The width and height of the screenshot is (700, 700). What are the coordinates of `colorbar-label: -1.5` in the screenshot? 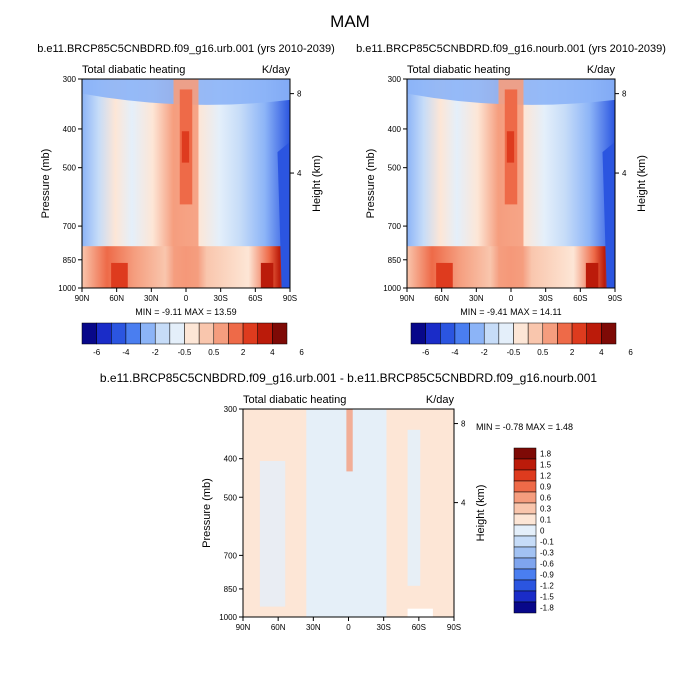 It's located at (547, 597).